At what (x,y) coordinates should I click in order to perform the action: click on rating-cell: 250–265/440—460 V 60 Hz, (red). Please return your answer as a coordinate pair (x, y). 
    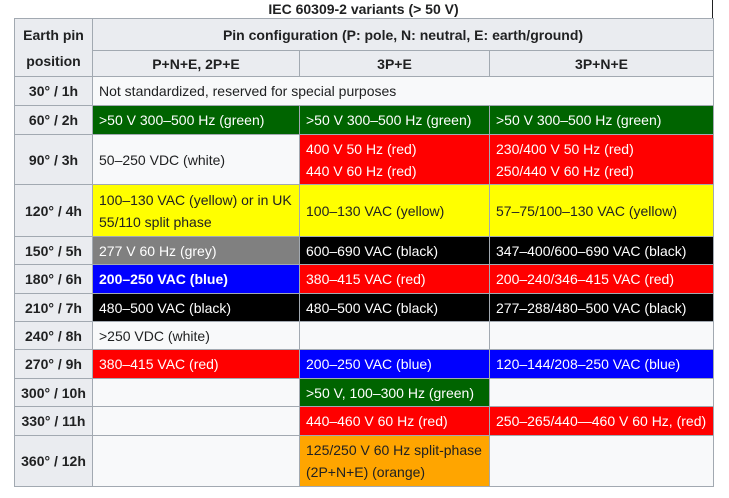
    Looking at the image, I should click on (601, 421).